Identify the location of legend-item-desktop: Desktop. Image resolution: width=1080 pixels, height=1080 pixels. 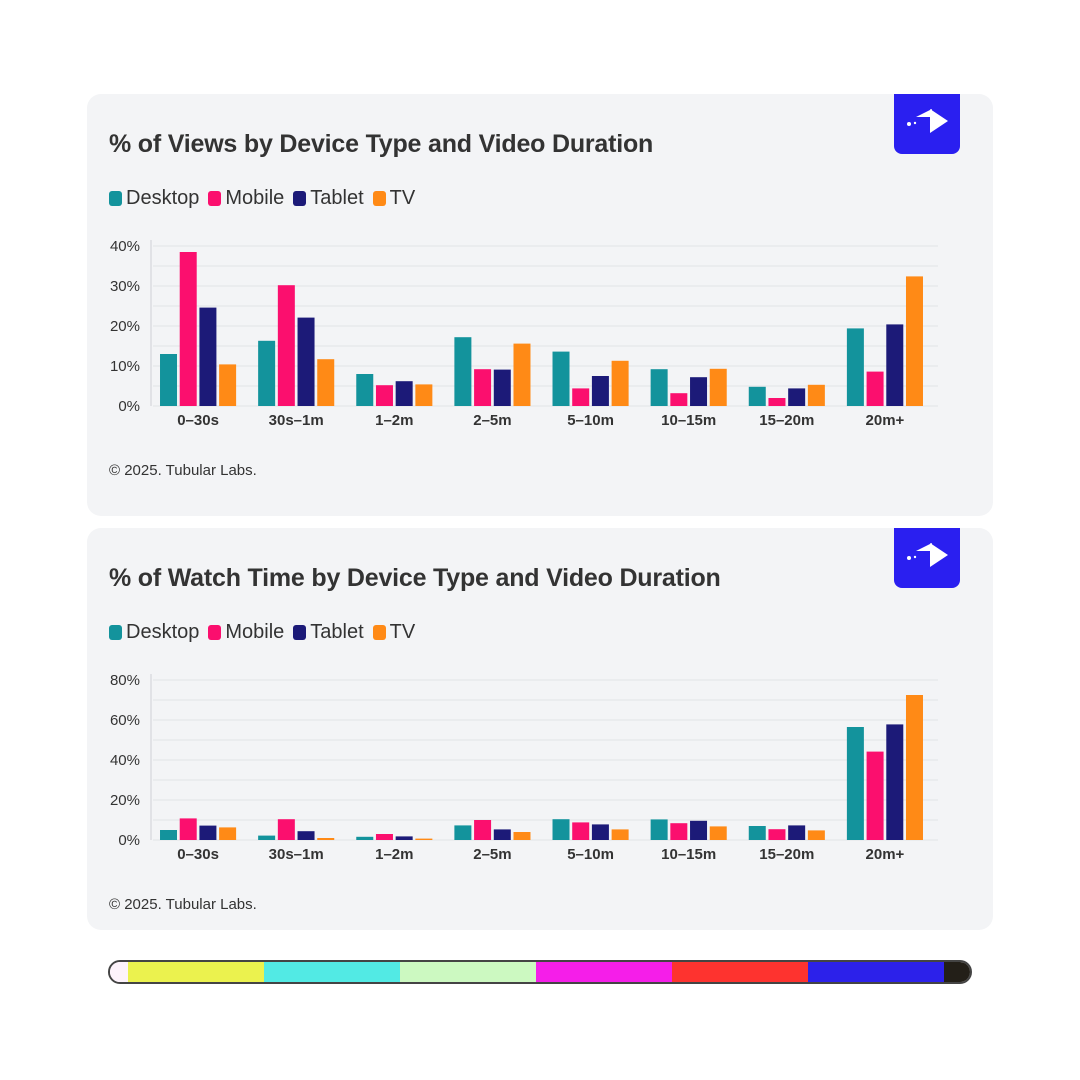
(154, 198).